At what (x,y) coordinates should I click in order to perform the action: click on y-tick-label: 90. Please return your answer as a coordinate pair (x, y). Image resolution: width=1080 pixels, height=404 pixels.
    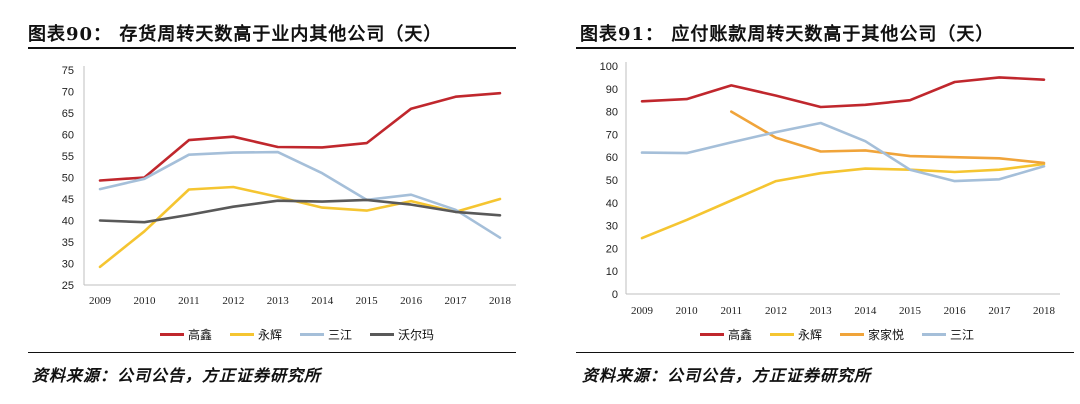
    Looking at the image, I should click on (612, 90).